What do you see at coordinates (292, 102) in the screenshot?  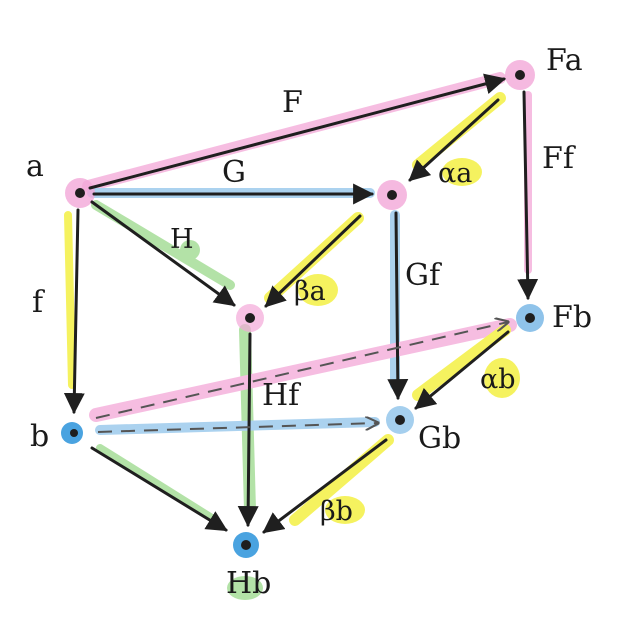 I see `label-F: F` at bounding box center [292, 102].